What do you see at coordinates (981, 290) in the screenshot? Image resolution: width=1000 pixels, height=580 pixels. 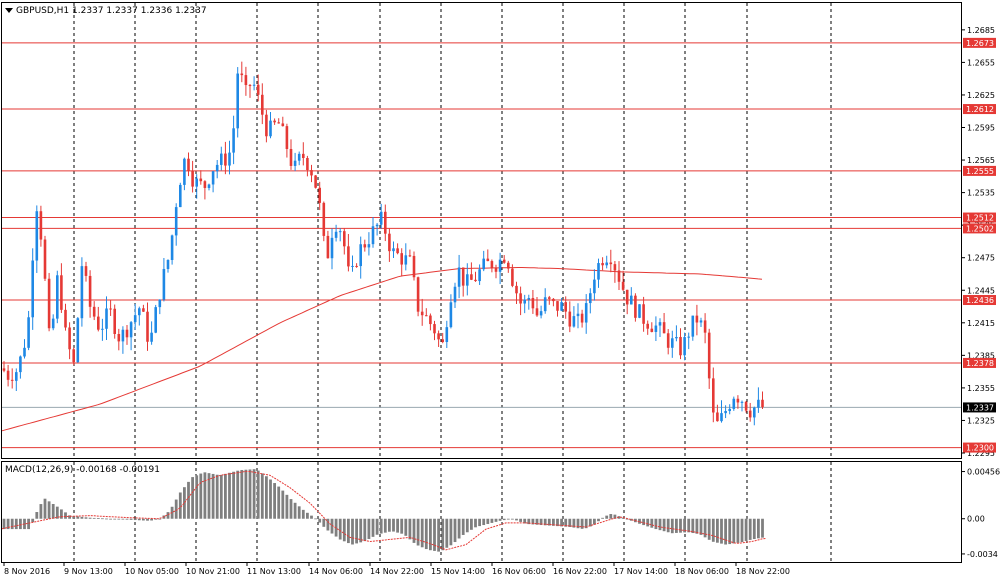 I see `price-tick-label: 1.2445` at bounding box center [981, 290].